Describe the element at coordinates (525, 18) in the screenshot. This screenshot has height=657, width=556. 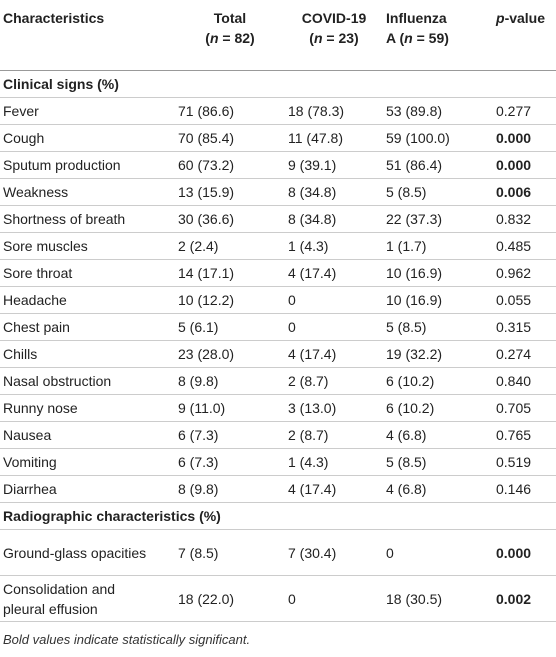
I see `header-text: -value` at that location.